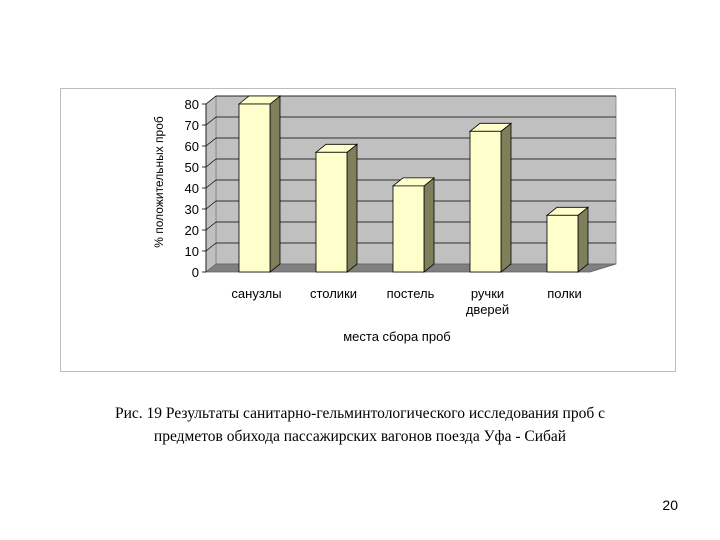  Describe the element at coordinates (159, 182) in the screenshot. I see `y-axis-title: % положительных проб` at that location.